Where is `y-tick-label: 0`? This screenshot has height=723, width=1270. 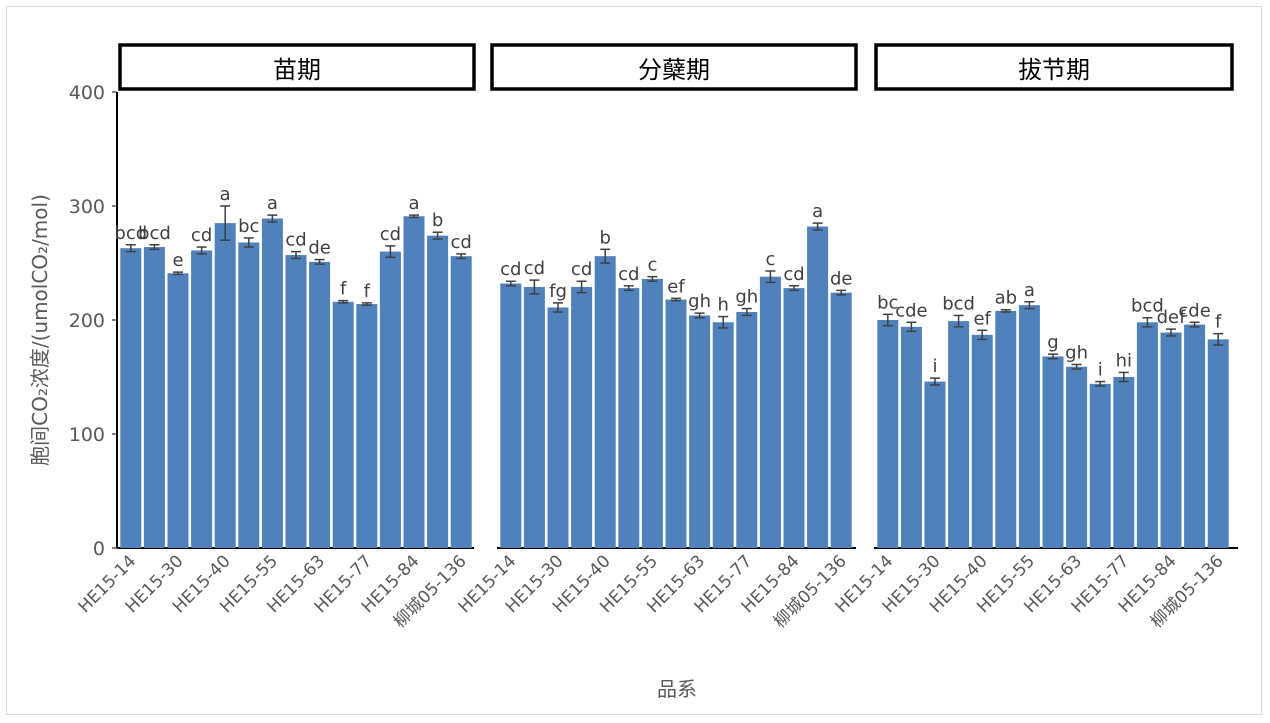 y-tick-label: 0 is located at coordinates (99, 549).